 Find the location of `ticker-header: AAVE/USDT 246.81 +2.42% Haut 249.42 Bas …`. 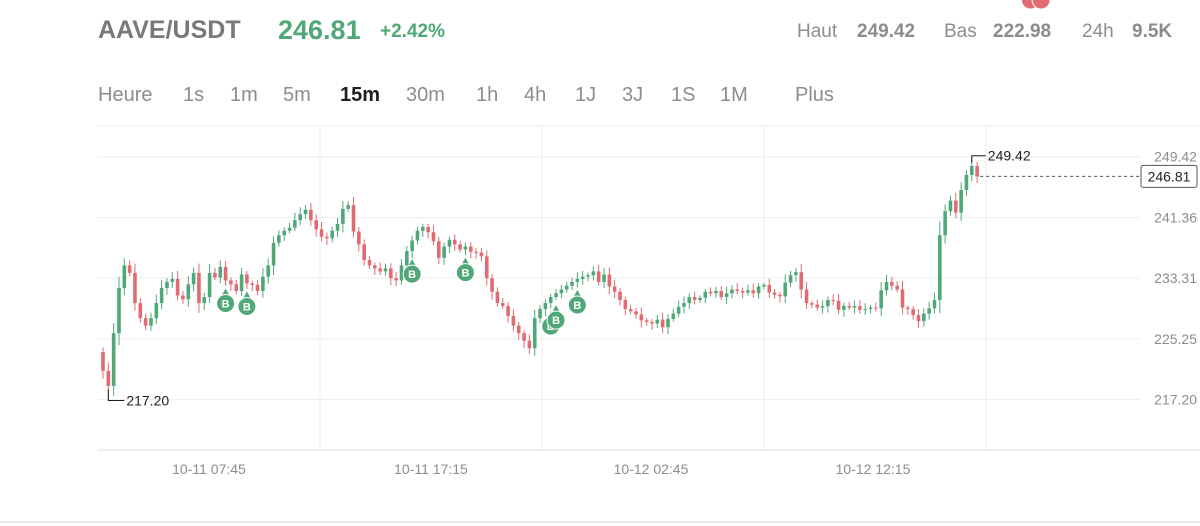

ticker-header: AAVE/USDT 246.81 +2.42% Haut 249.42 Bas … is located at coordinates (600, 32).